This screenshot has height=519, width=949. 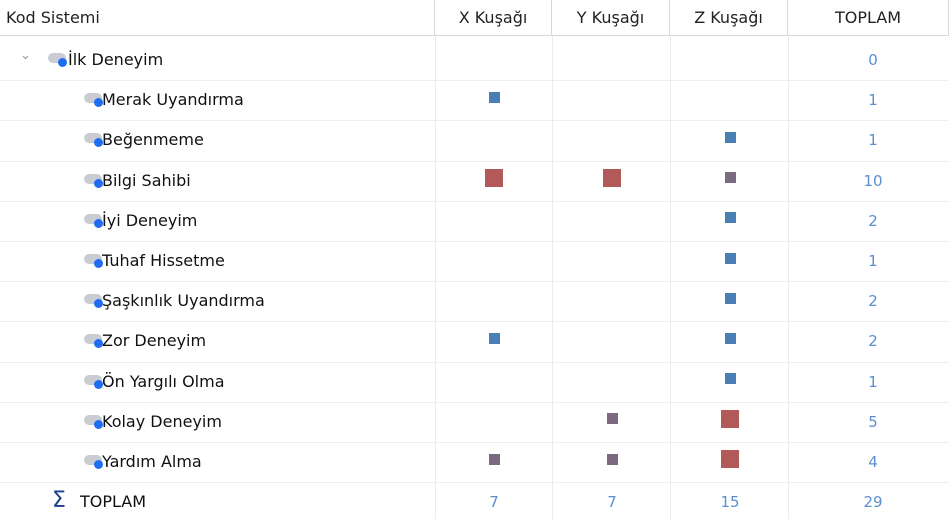 I want to click on code-label: Tuhaf Hissetme, so click(x=163, y=260).